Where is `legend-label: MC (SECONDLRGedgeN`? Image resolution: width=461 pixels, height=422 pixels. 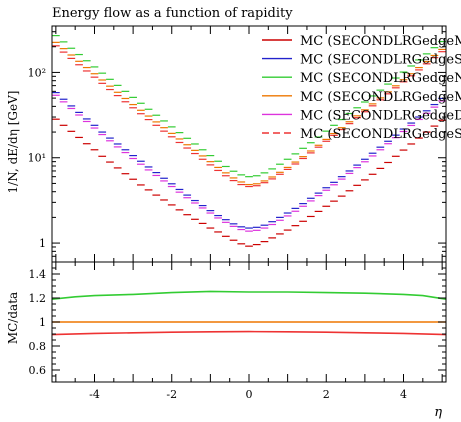
legend-label: MC (SECONDLRGedgeN is located at coordinates (380, 78).